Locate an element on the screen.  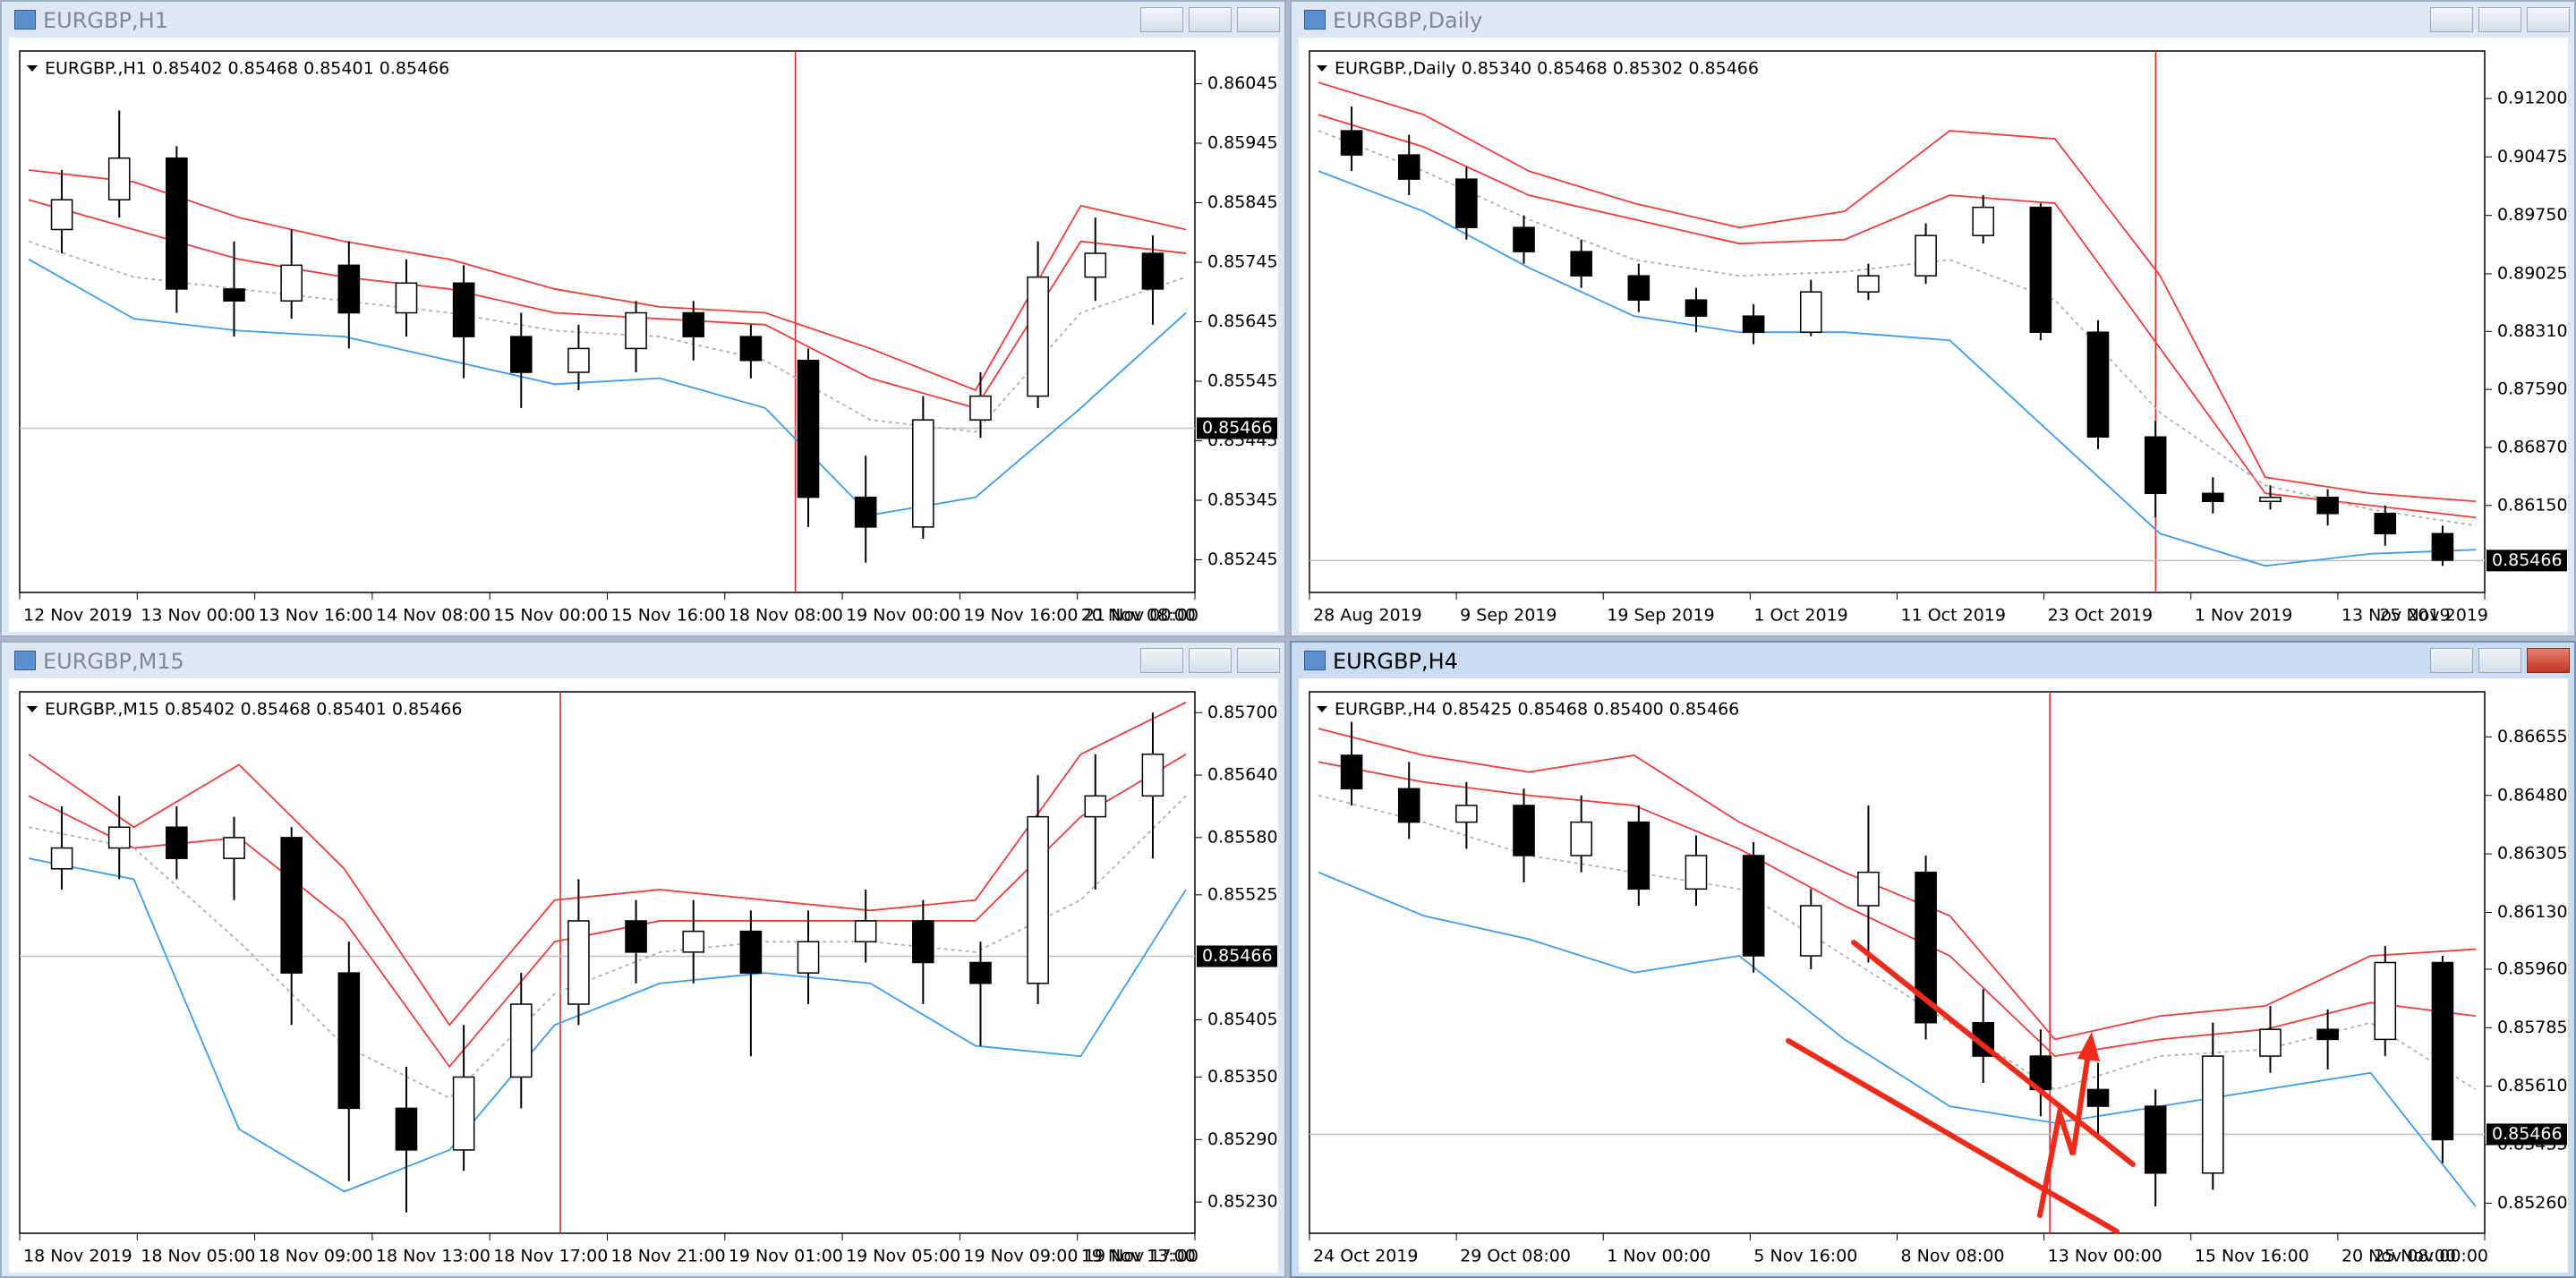
x-tick-label: 18 Nov 05:00 is located at coordinates (198, 1256).